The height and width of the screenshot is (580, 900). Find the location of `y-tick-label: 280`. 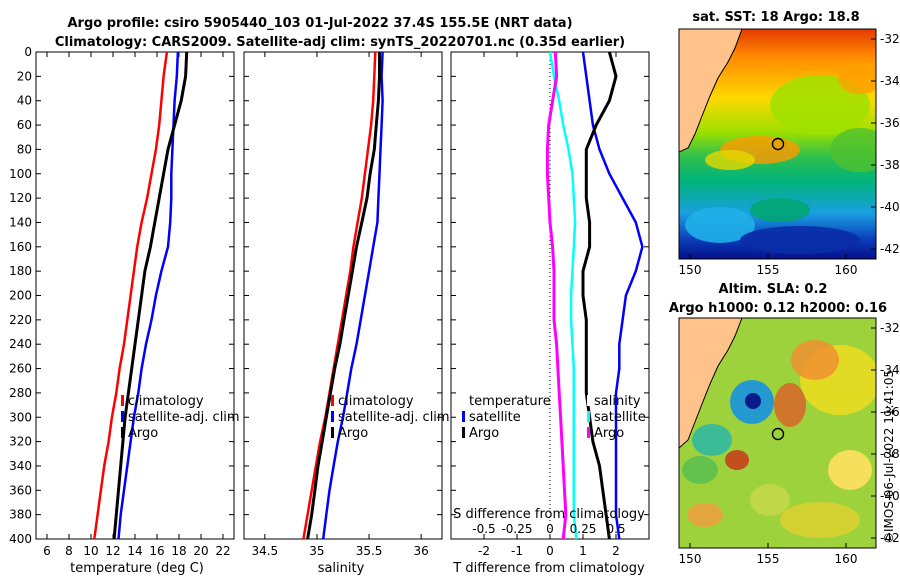

y-tick-label: 280 is located at coordinates (20, 393).